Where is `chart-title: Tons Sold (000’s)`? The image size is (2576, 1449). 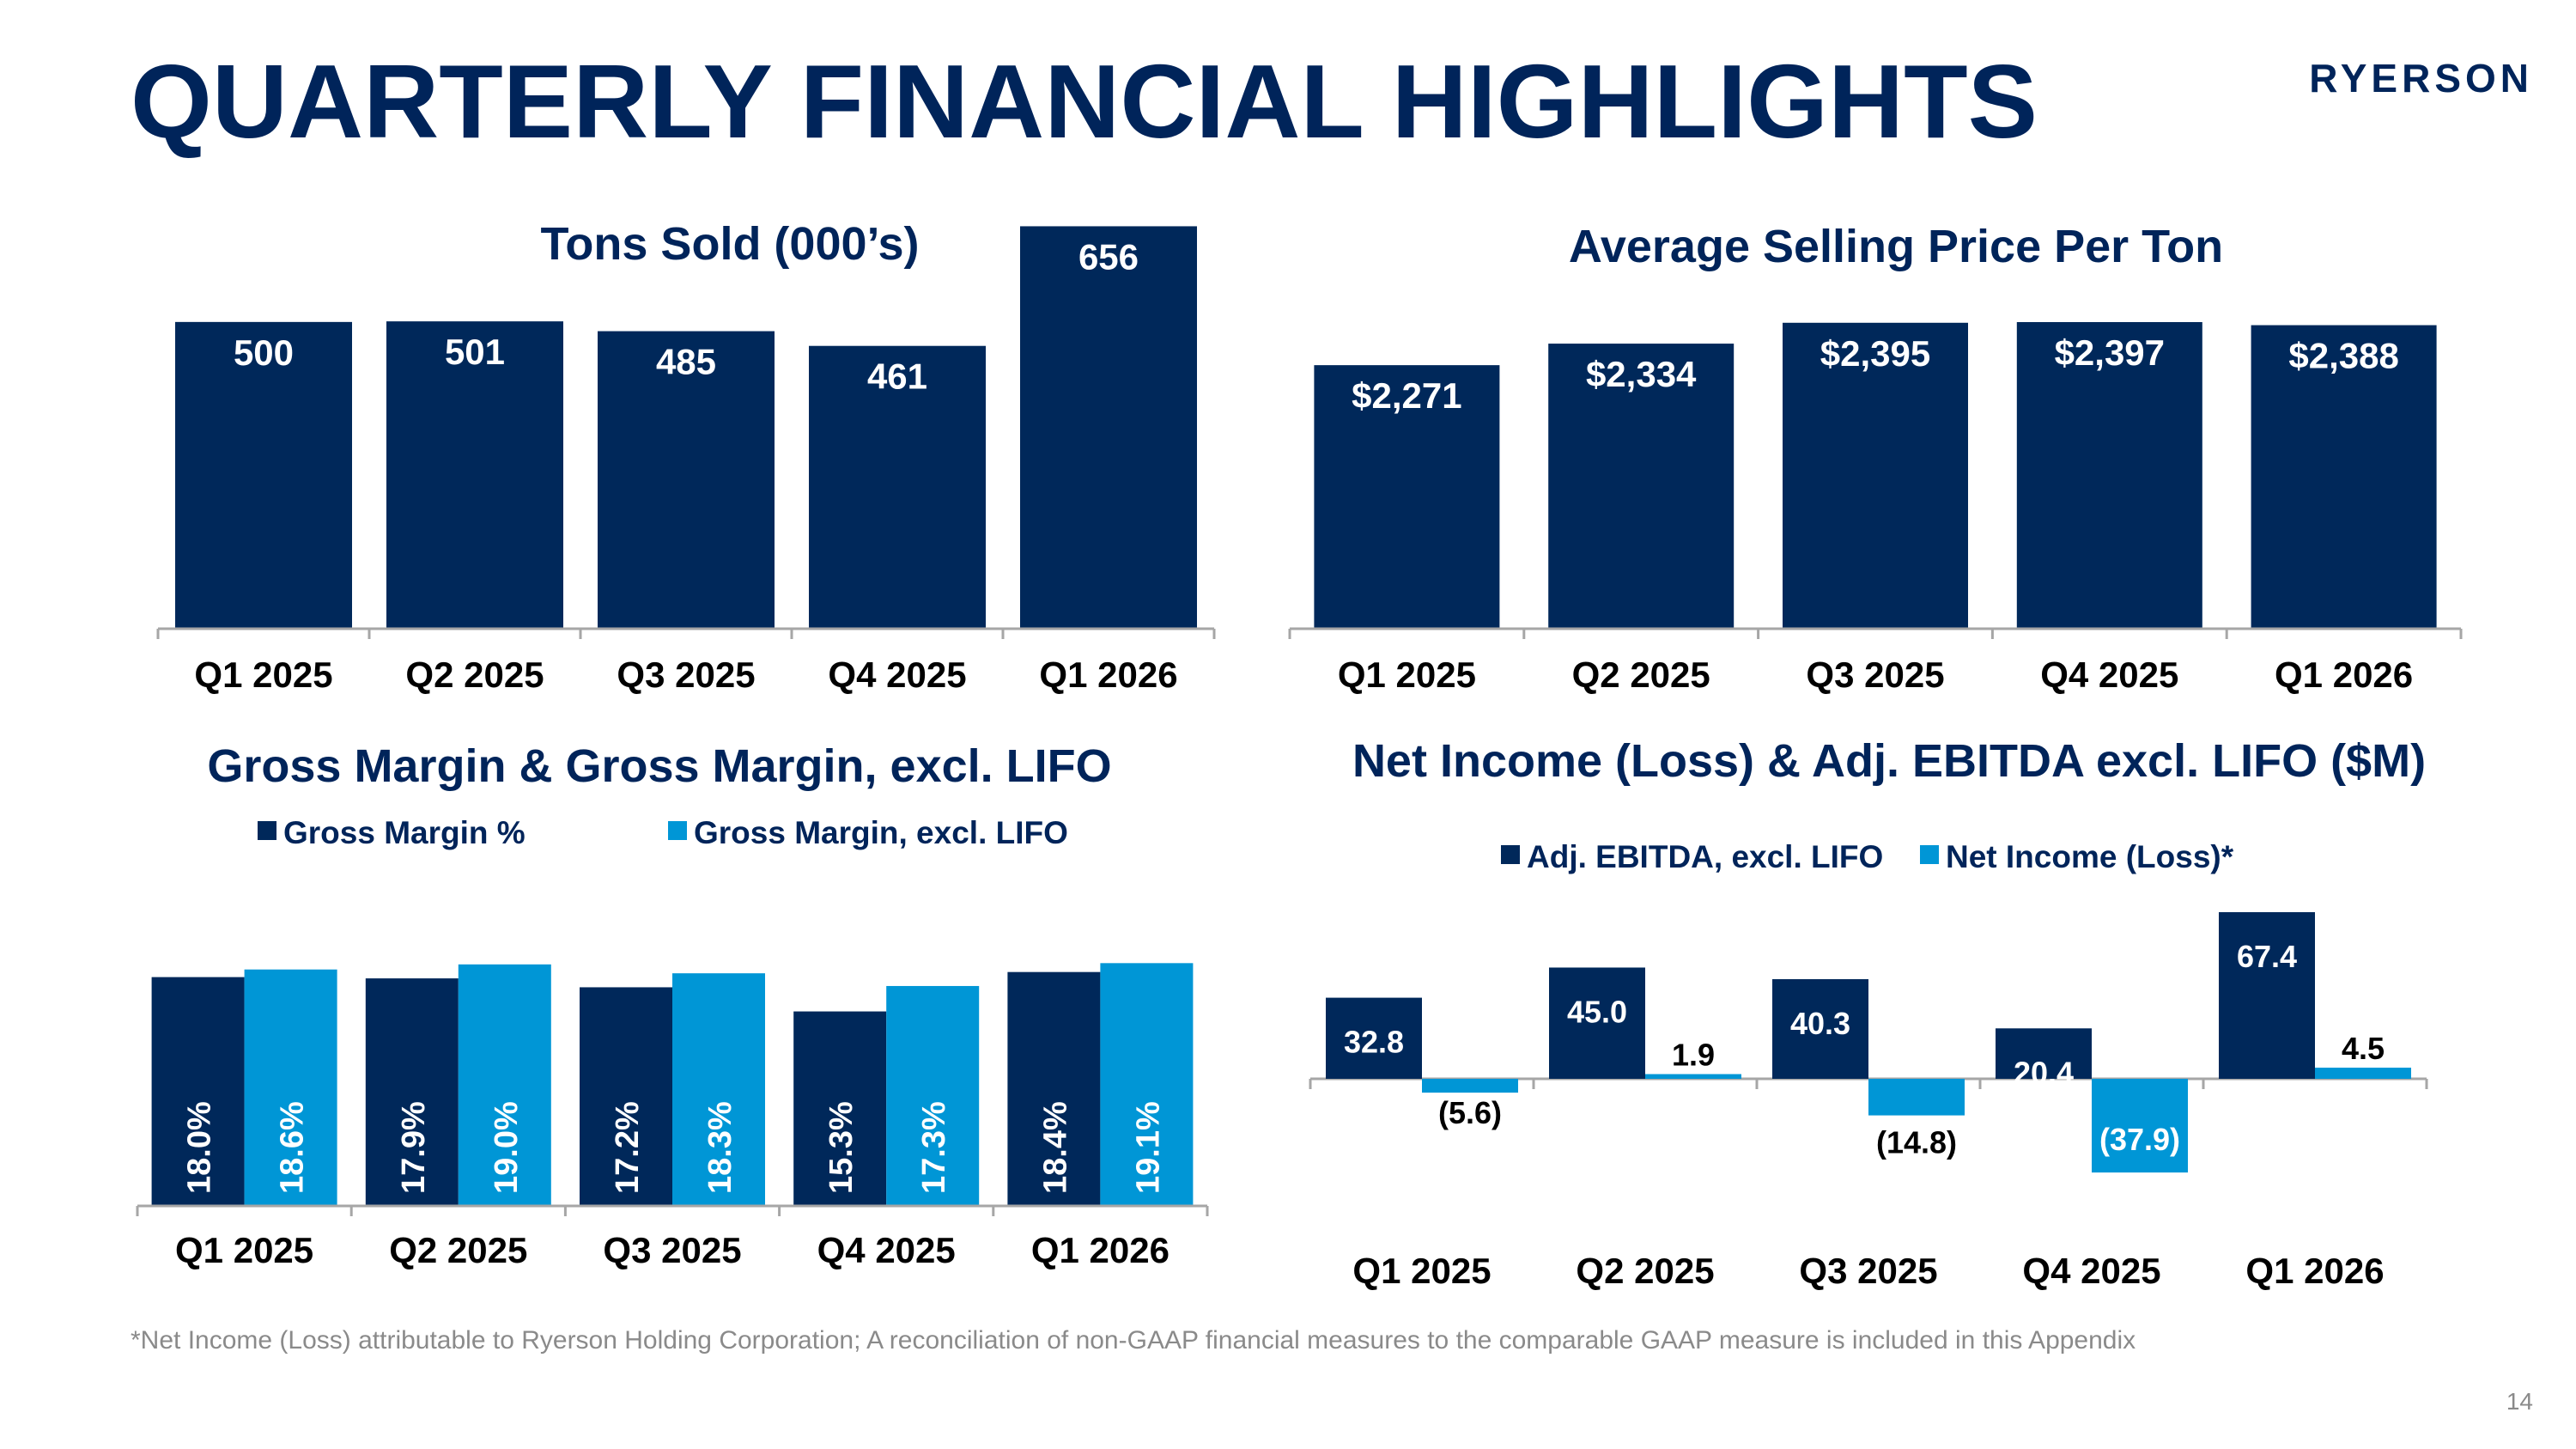 chart-title: Tons Sold (000’s) is located at coordinates (729, 244).